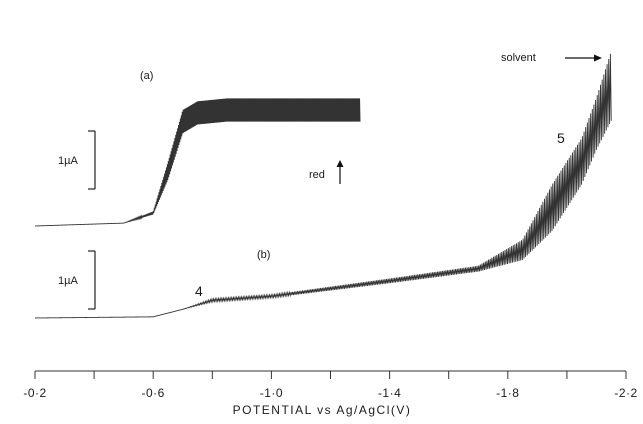 This screenshot has height=424, width=643. I want to click on curve-b-label: (b), so click(263, 255).